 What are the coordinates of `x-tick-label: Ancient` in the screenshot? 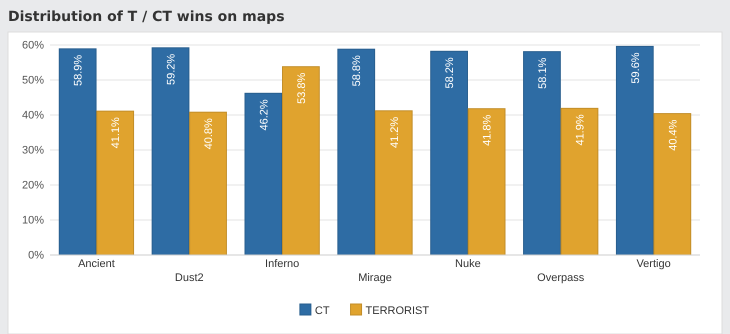 It's located at (96, 264).